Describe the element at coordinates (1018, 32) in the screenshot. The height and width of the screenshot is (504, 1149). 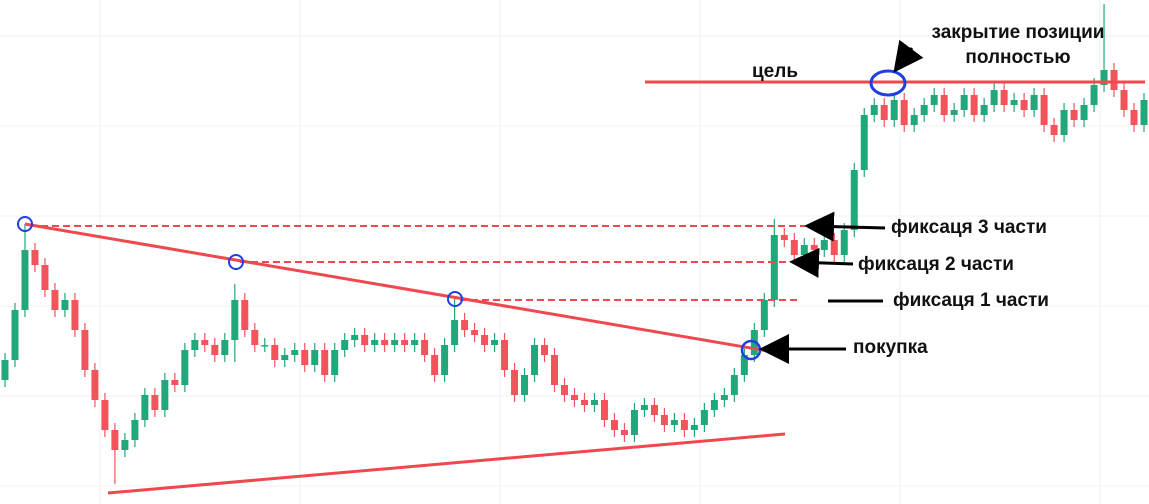
I see `close-label: закрытие позиции` at that location.